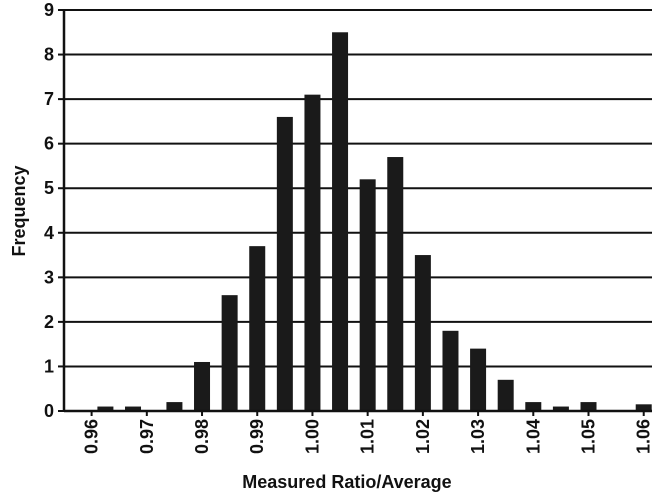 The width and height of the screenshot is (653, 496). I want to click on x-tick-label: 0.96, so click(92, 436).